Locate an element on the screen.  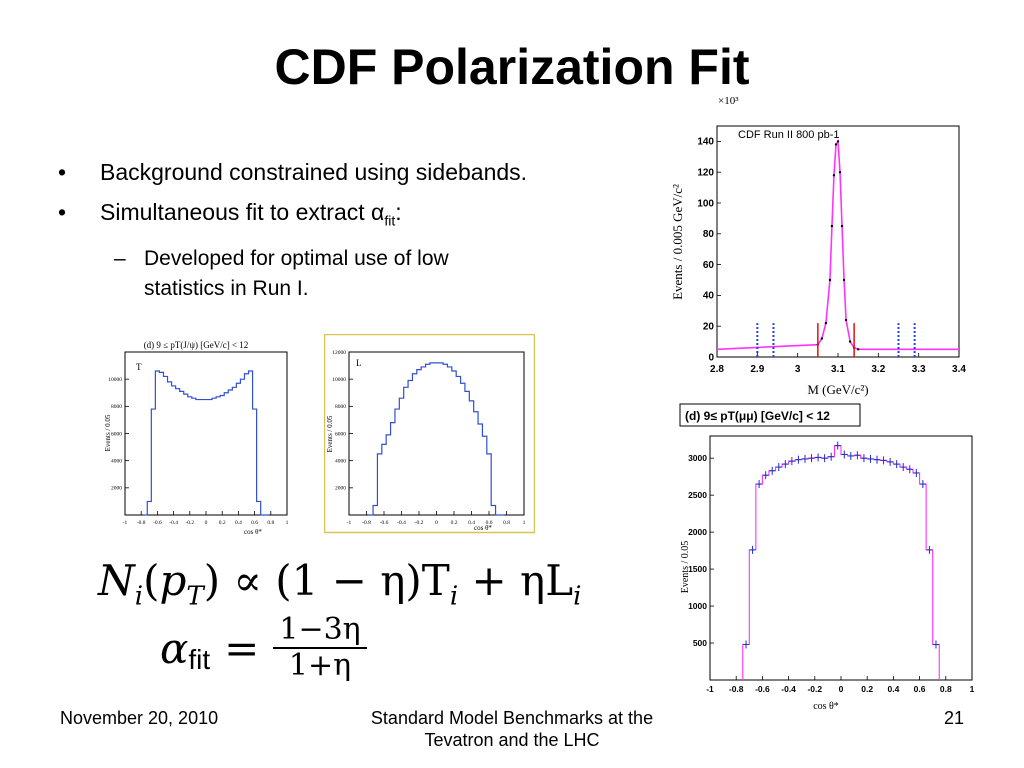
x-tick-label: -0.8 is located at coordinates (736, 689).